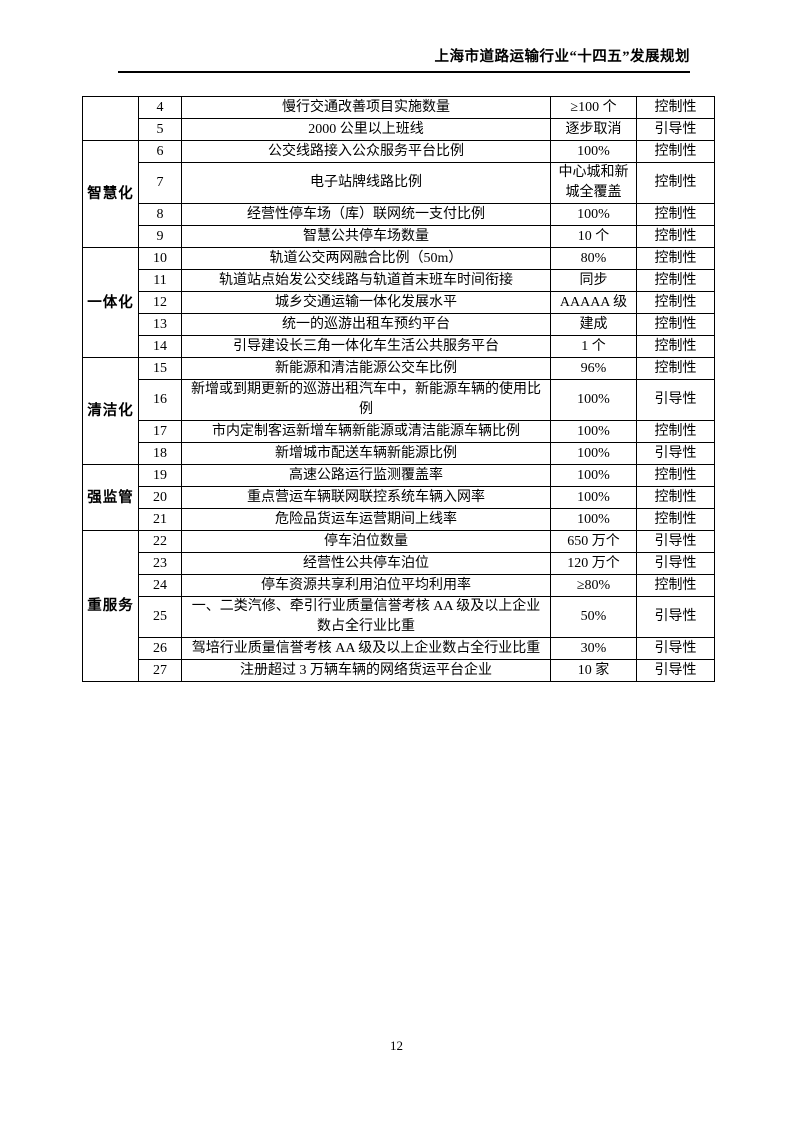  I want to click on target-cell: 10 家, so click(593, 670).